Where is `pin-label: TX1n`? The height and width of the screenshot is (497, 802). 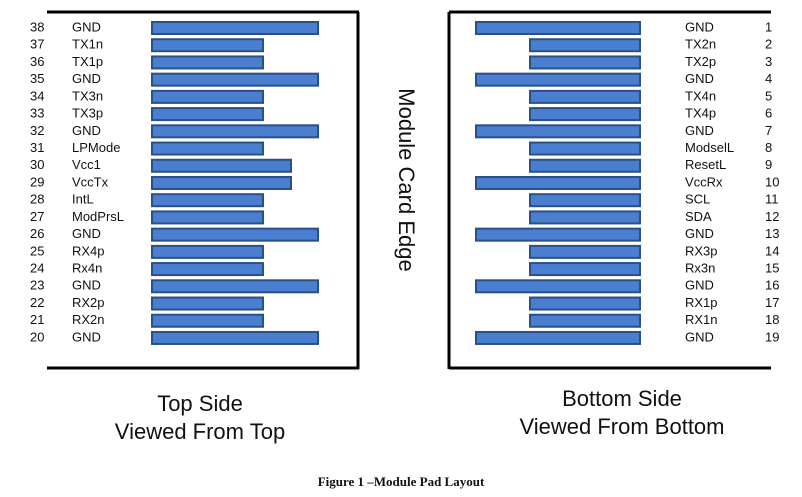 pin-label: TX1n is located at coordinates (87, 44).